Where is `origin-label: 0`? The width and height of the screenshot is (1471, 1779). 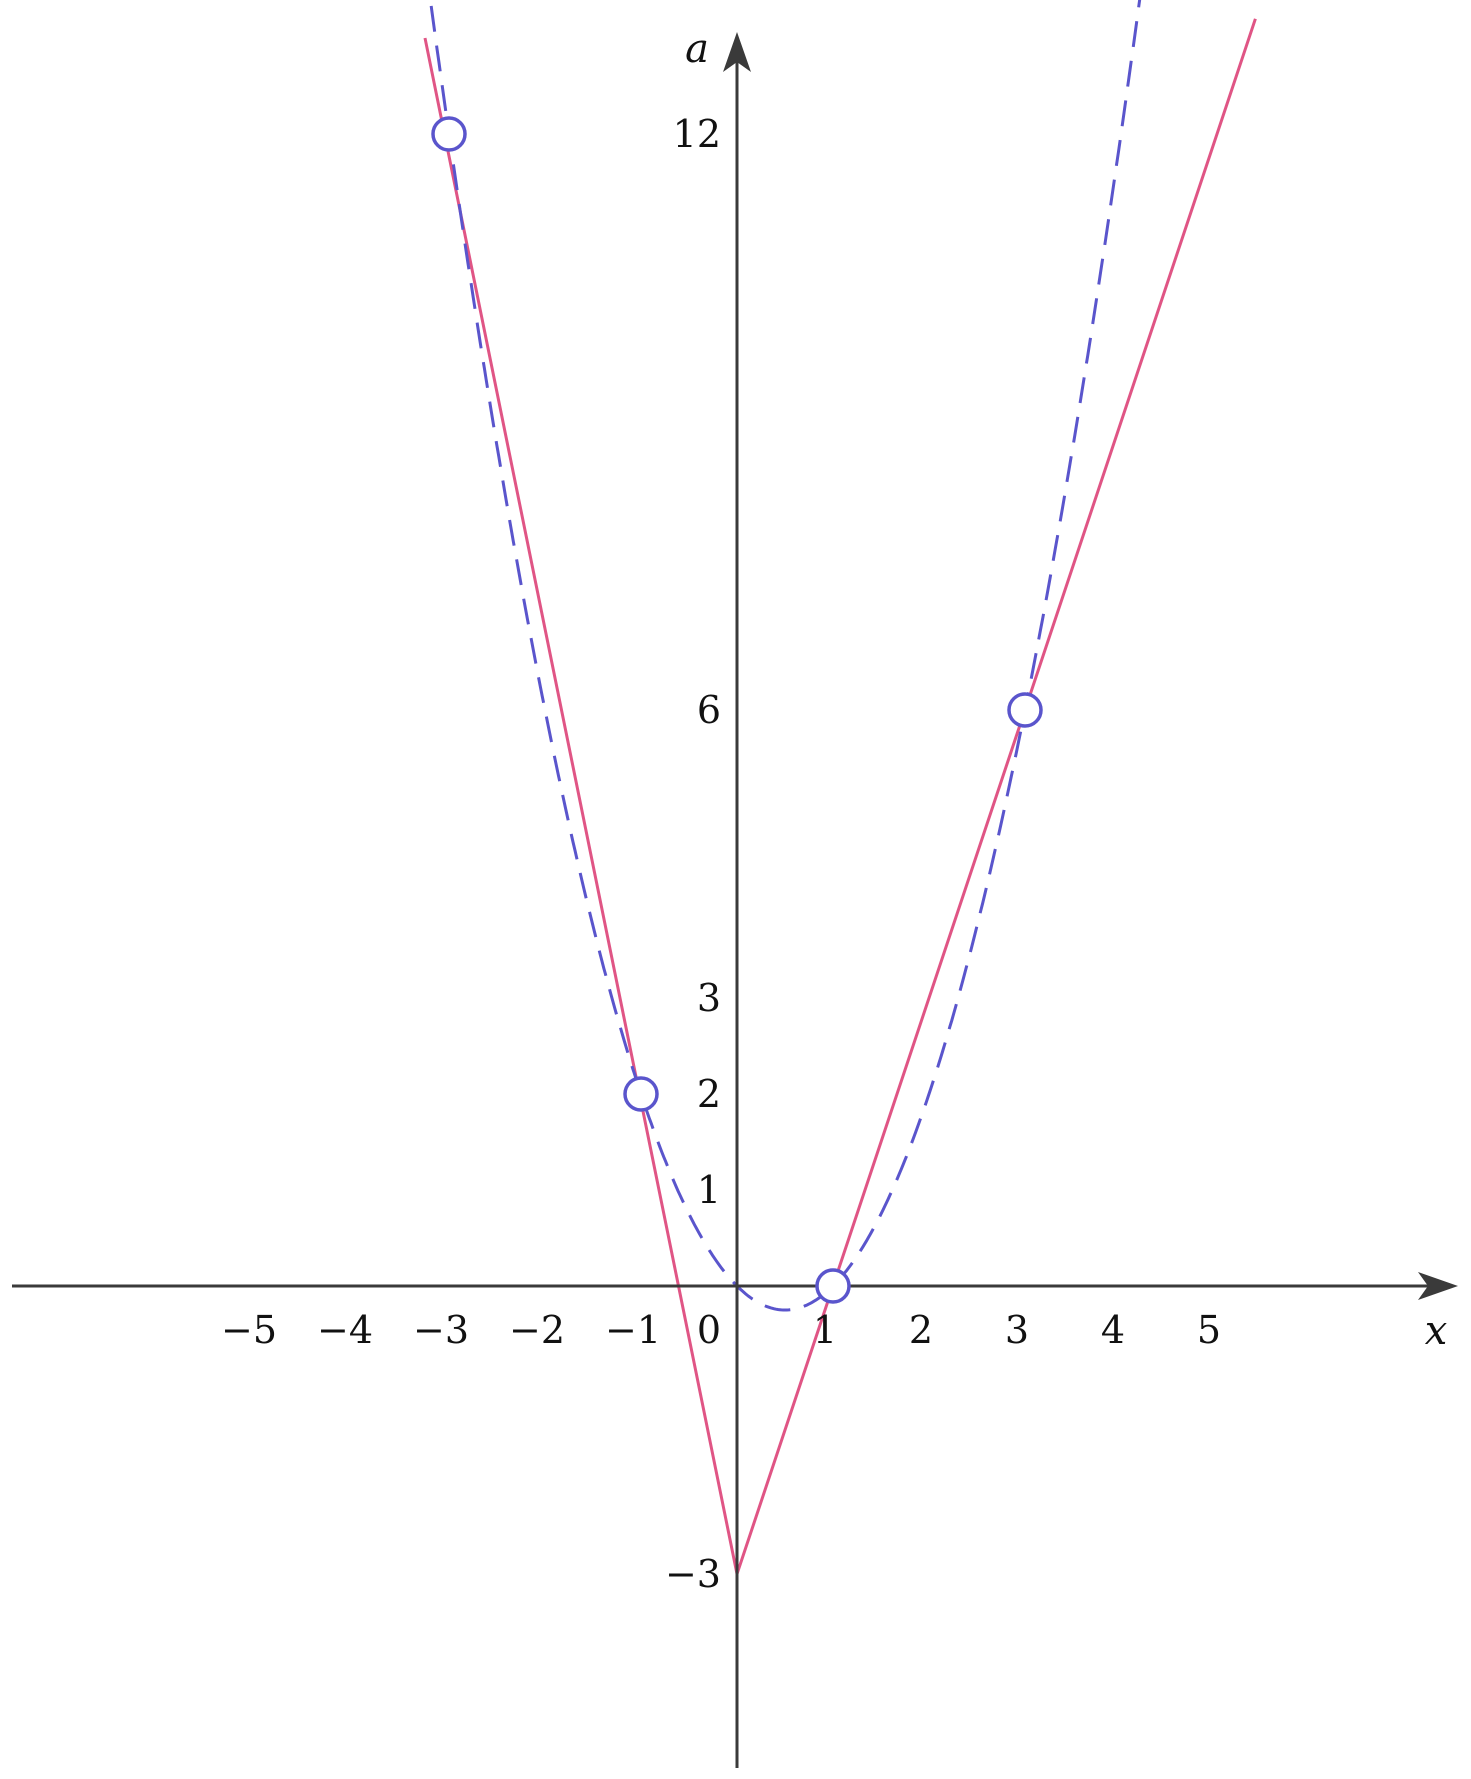
origin-label: 0 is located at coordinates (709, 1330).